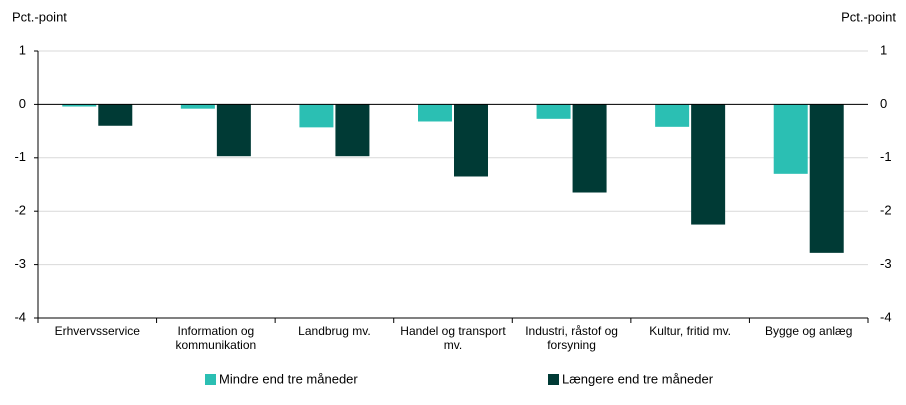 This screenshot has width=906, height=405. What do you see at coordinates (20, 263) in the screenshot?
I see `y-tick-label: -3` at bounding box center [20, 263].